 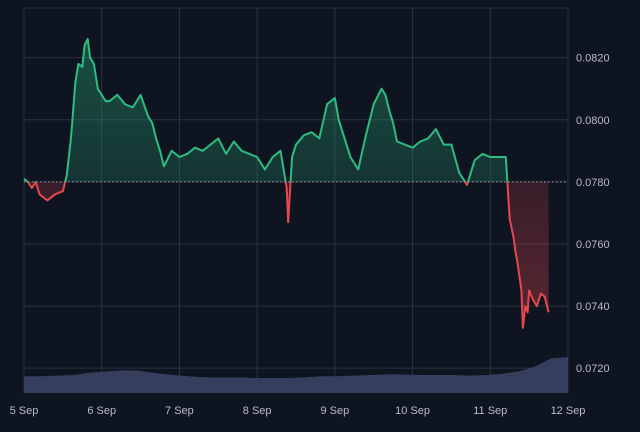 I want to click on y-tick-label: 0.0740, so click(x=593, y=307).